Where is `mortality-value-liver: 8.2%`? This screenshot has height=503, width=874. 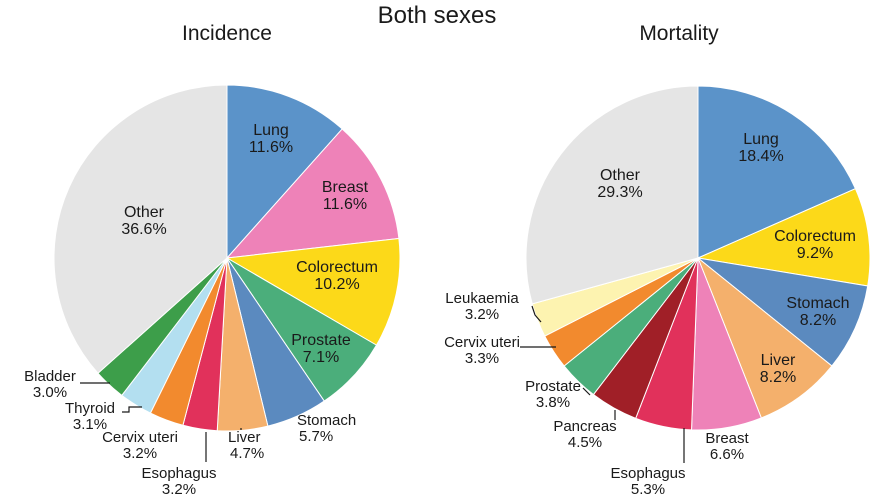
mortality-value-liver: 8.2% is located at coordinates (778, 377).